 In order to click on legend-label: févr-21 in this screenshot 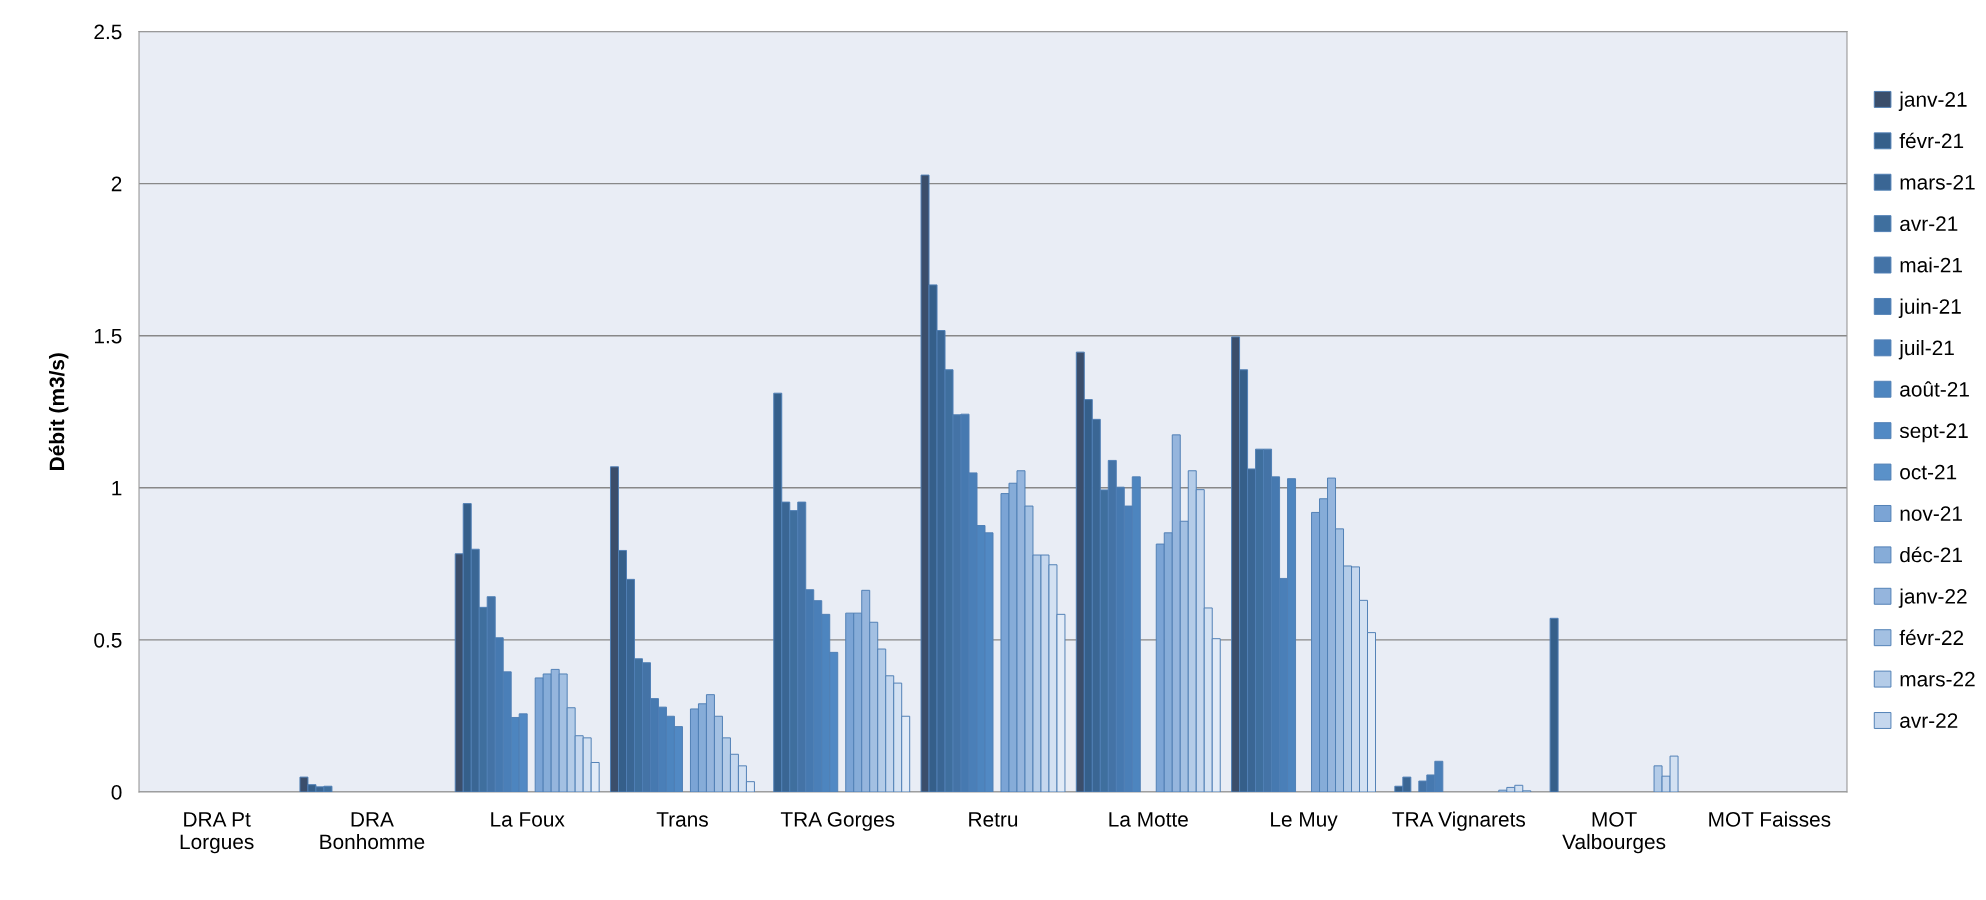, I will do `click(1931, 140)`.